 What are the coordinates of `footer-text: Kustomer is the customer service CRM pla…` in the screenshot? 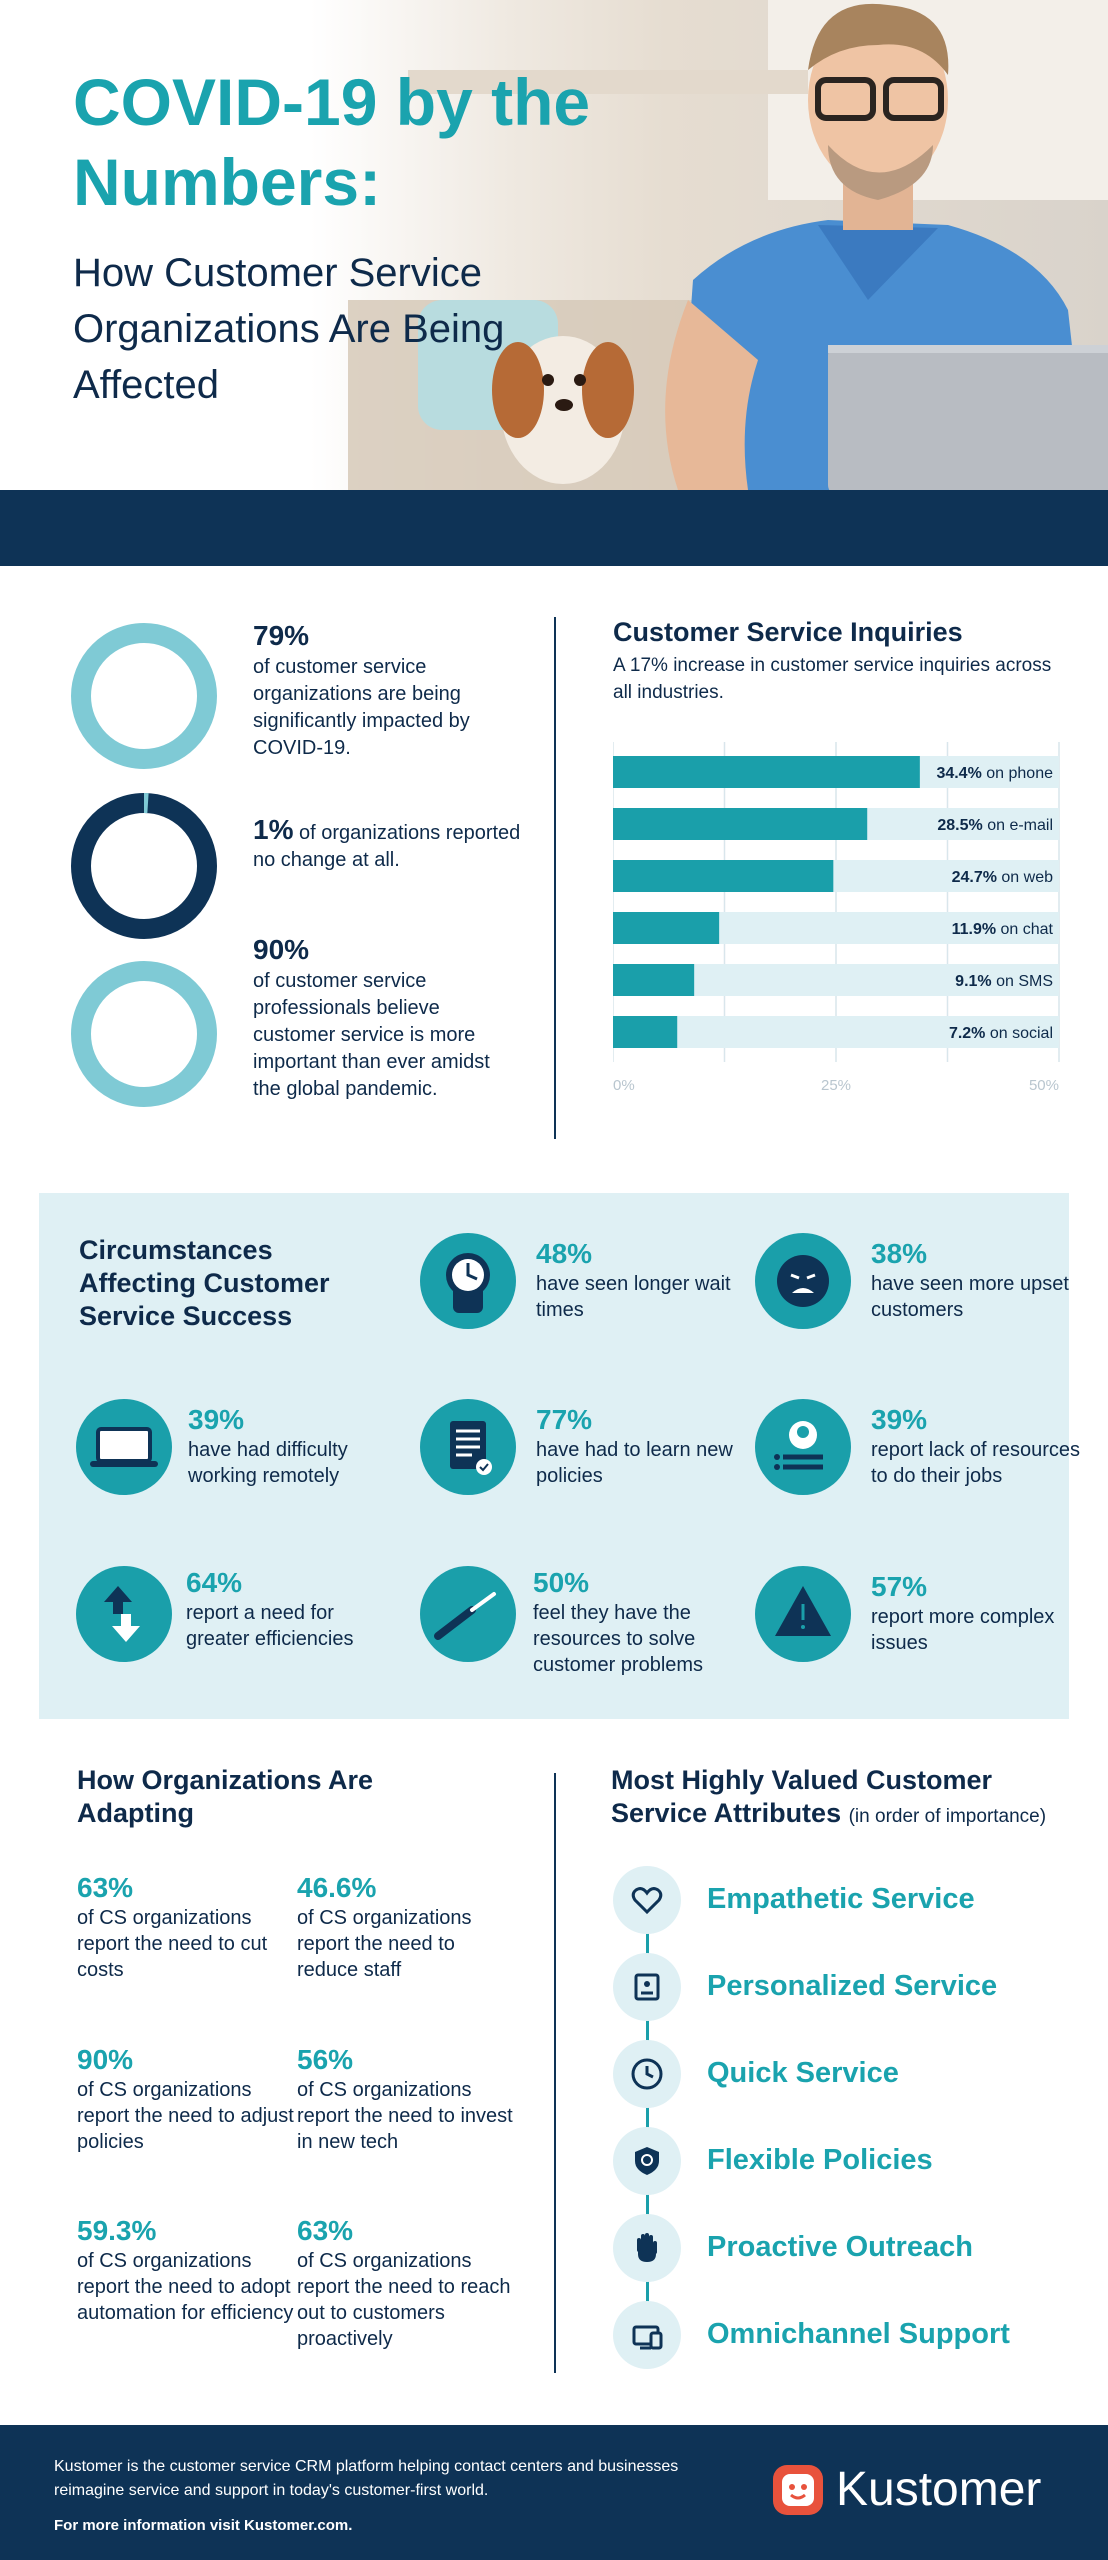 It's located at (366, 2478).